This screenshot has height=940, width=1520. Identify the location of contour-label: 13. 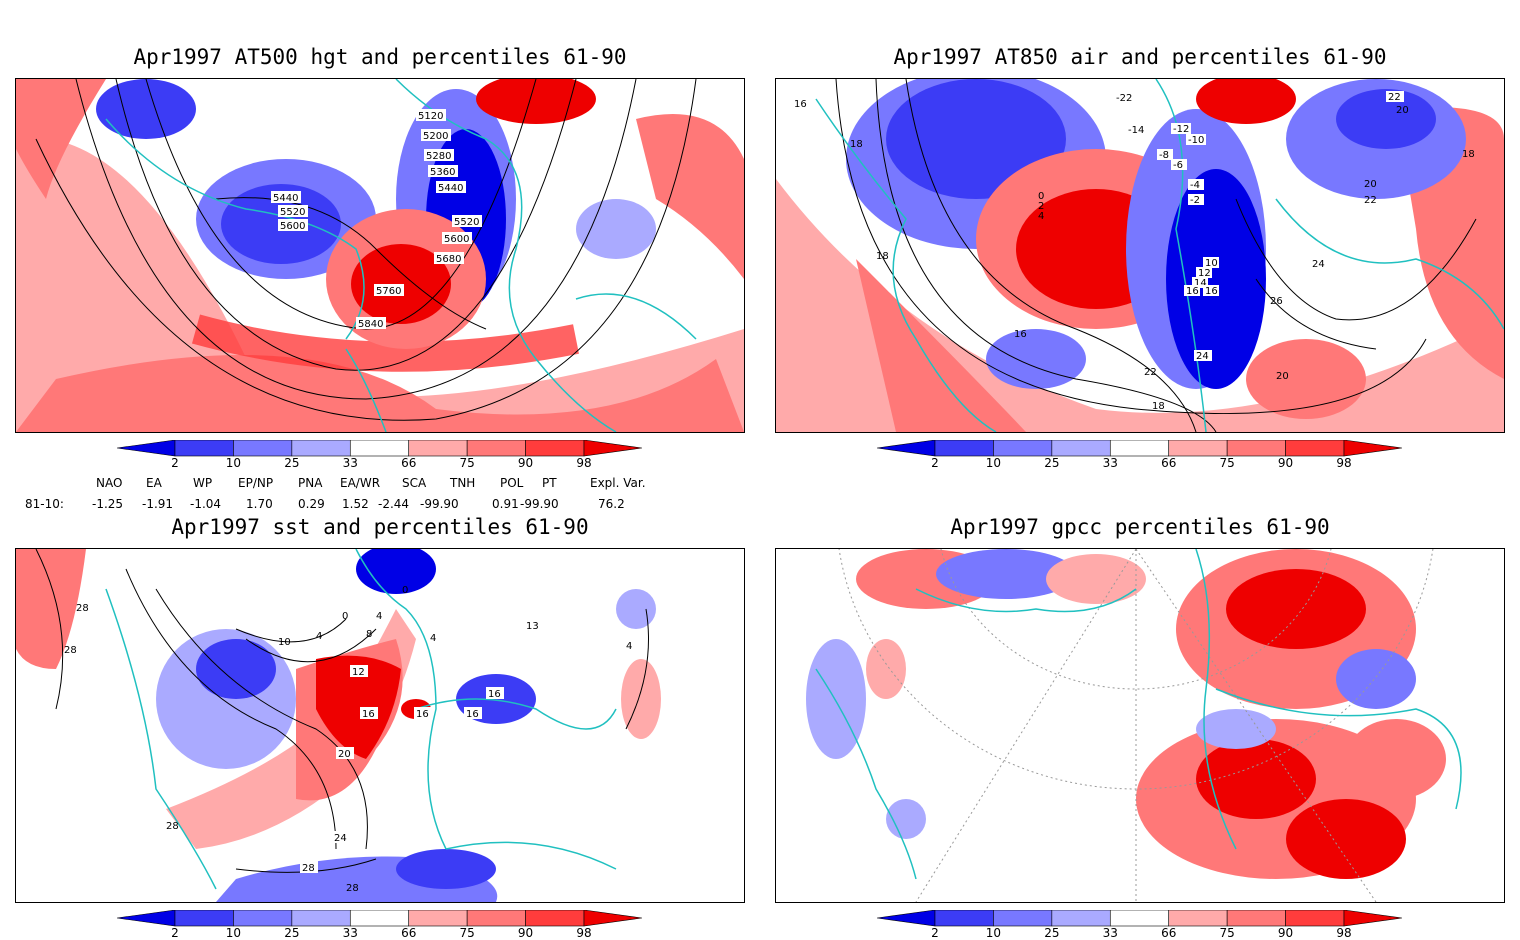
(532, 626).